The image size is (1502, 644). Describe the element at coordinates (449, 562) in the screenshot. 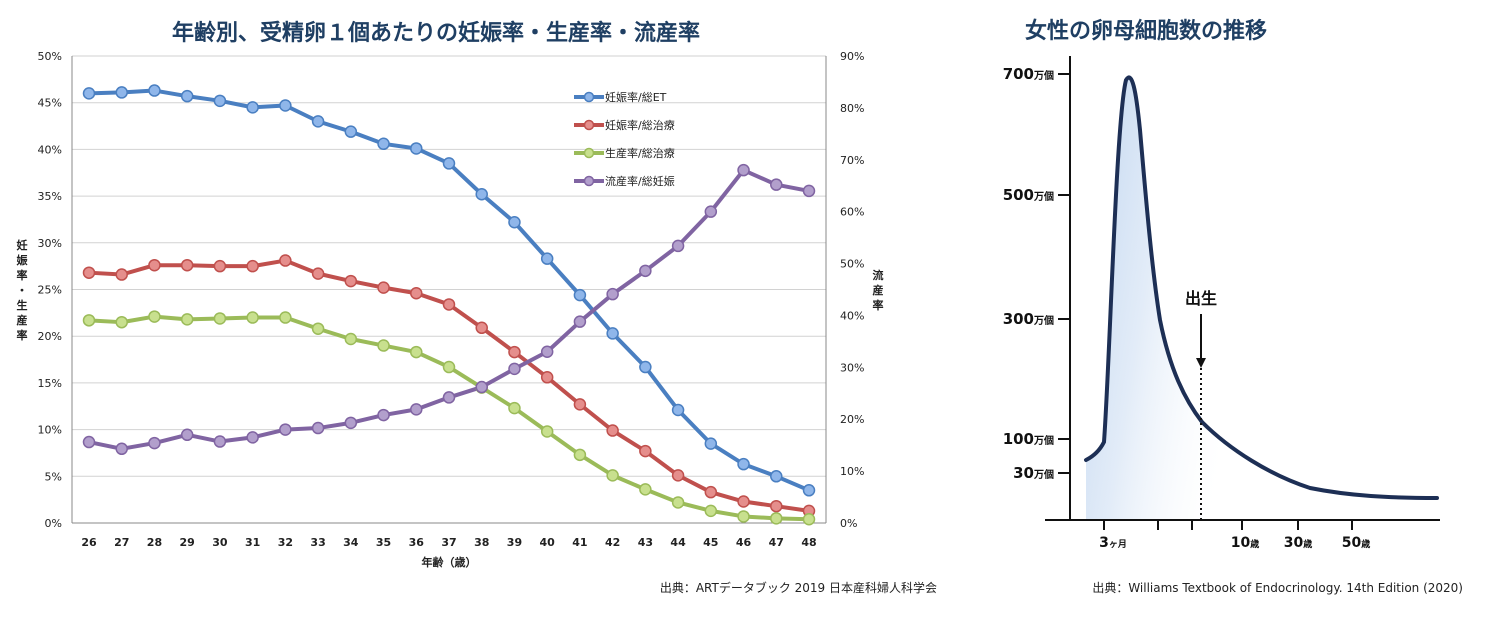

I see `chart1-x-axis-label: 年齢（歳）` at that location.